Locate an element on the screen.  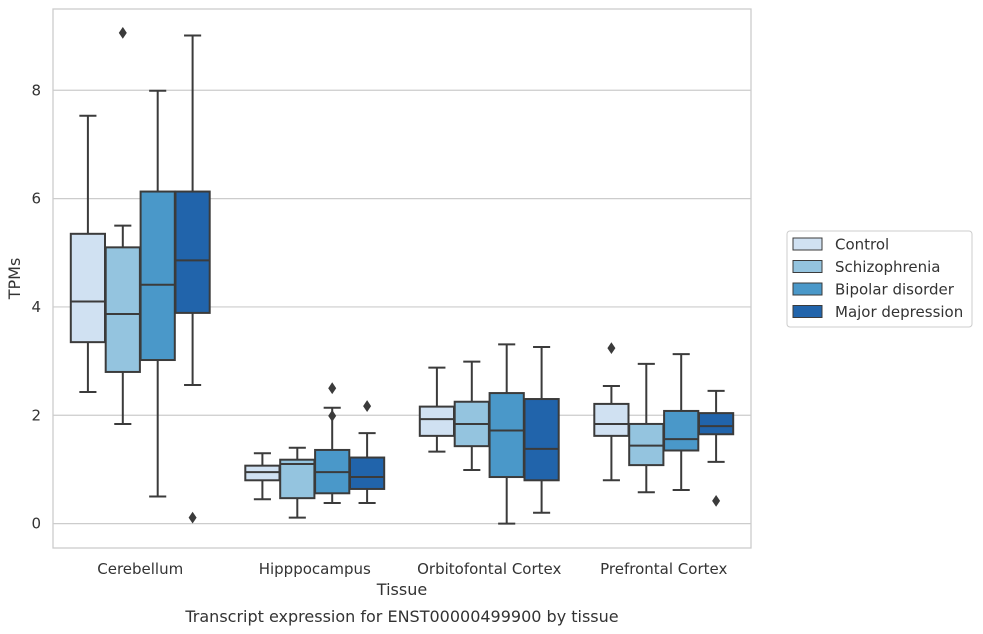
legend-label: Control is located at coordinates (862, 245).